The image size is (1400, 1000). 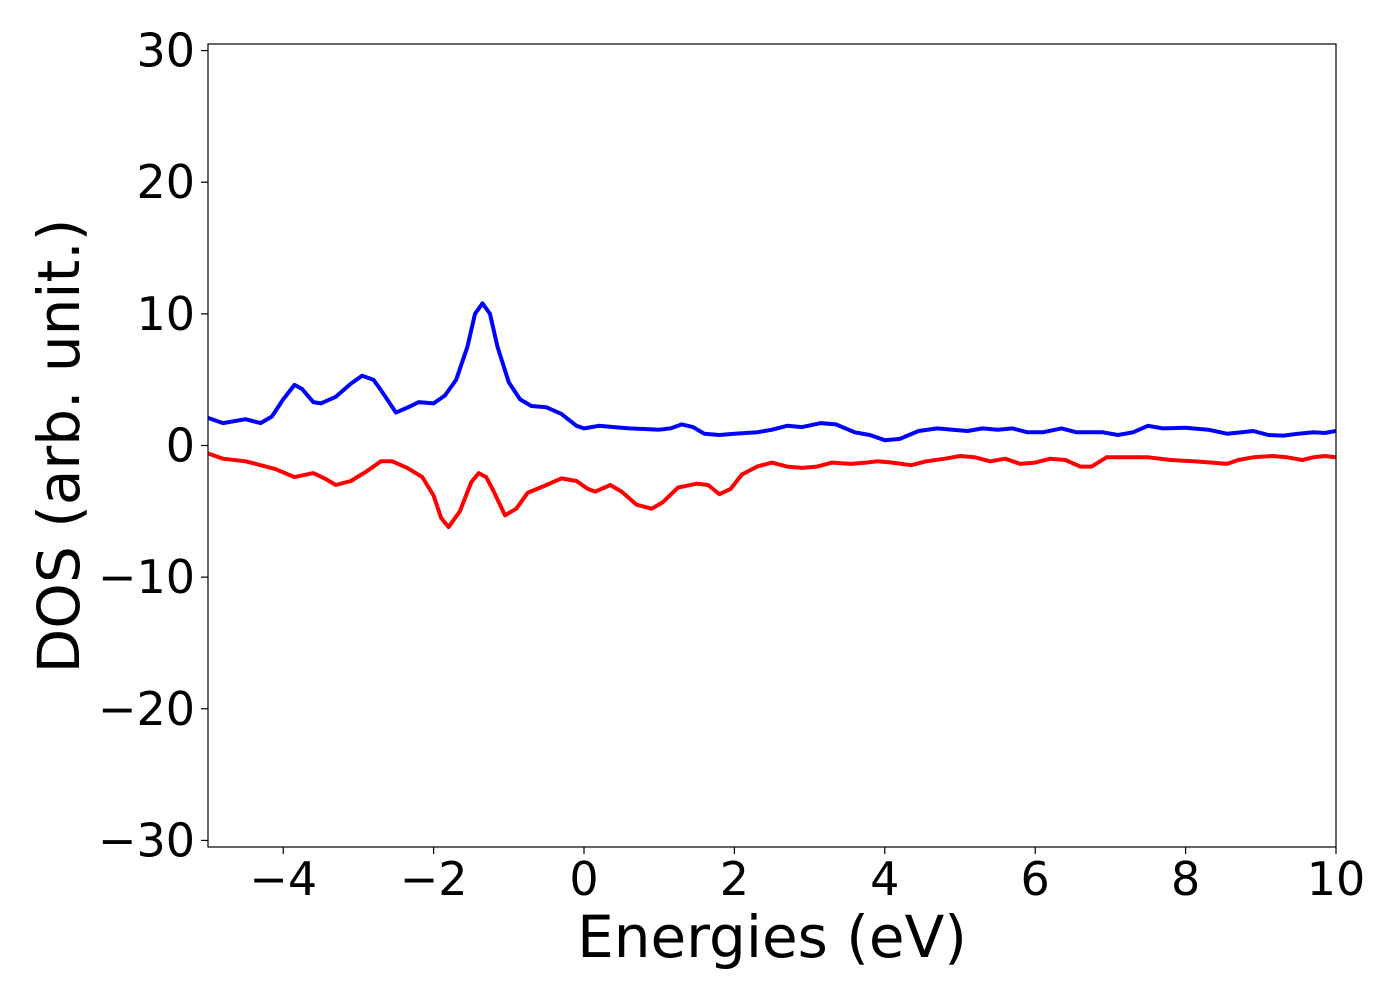 What do you see at coordinates (165, 51) in the screenshot?
I see `y-tick-label: 30` at bounding box center [165, 51].